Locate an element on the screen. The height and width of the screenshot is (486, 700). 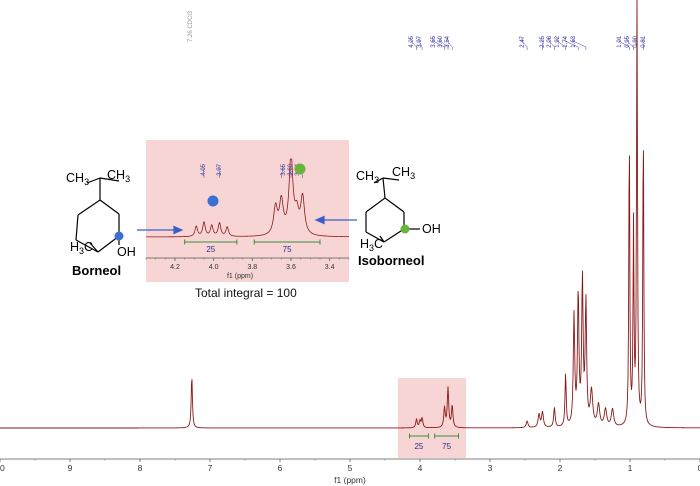
inset-highlight-box is located at coordinates (247, 211).